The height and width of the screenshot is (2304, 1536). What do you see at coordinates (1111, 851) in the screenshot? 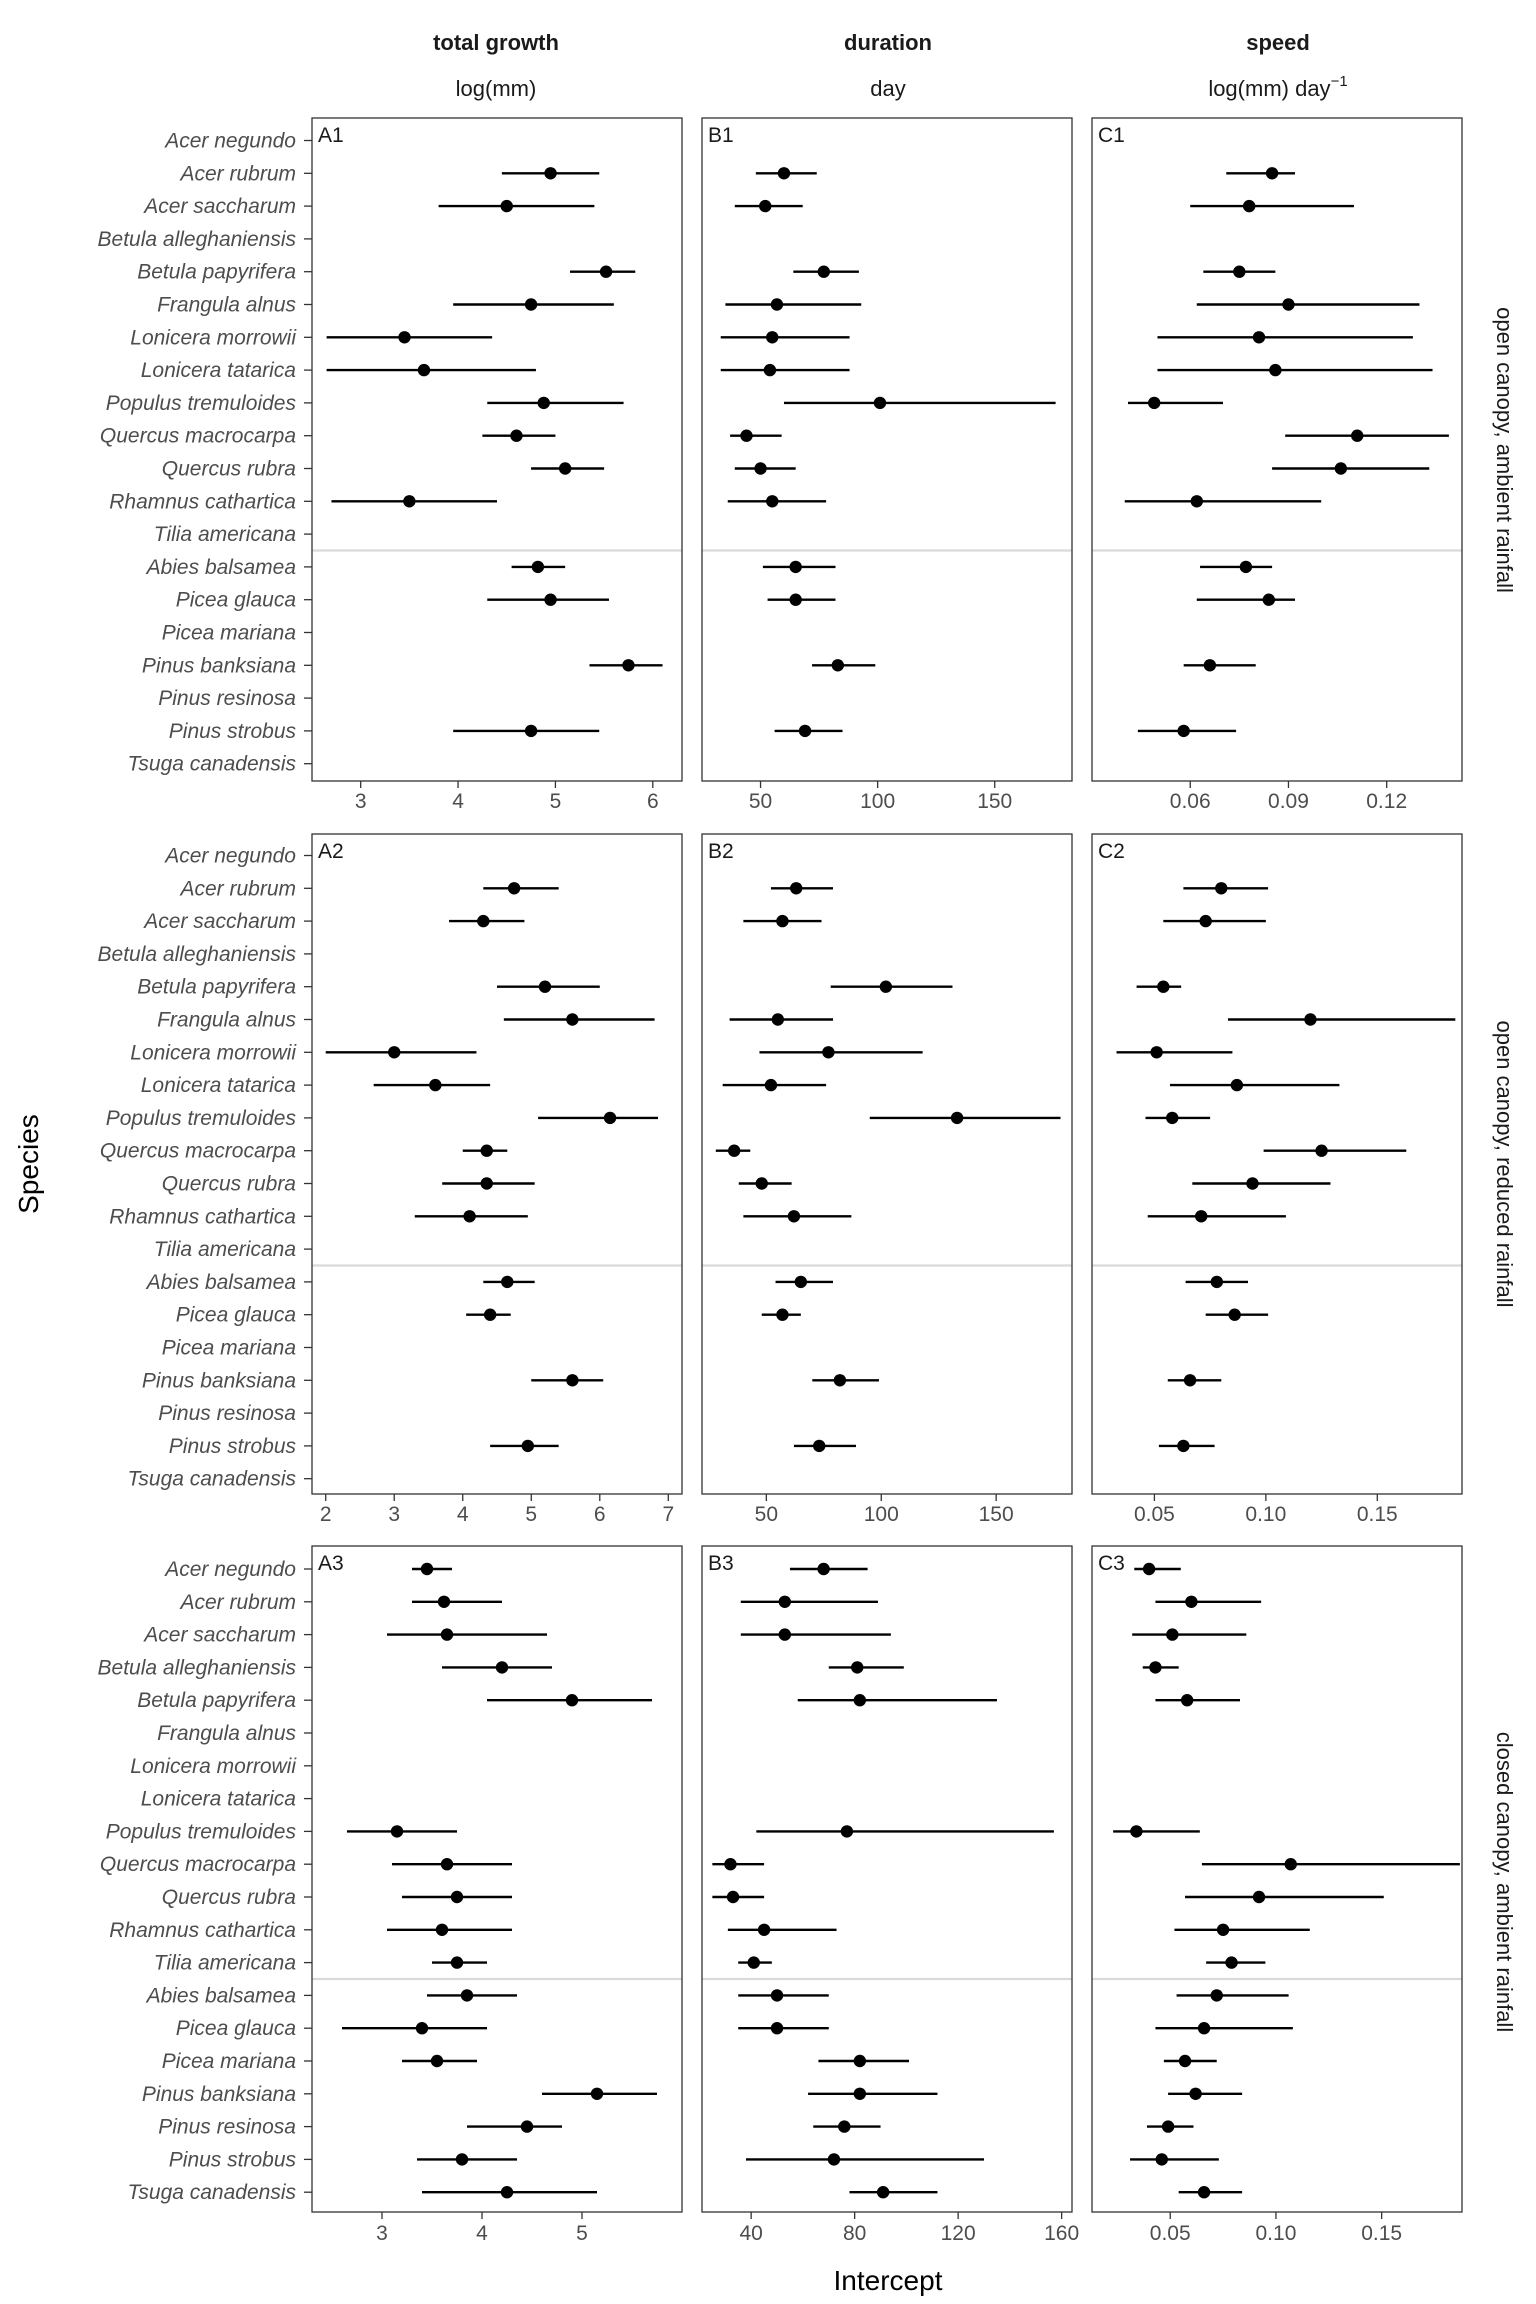
I see `panel-label: C2` at bounding box center [1111, 851].